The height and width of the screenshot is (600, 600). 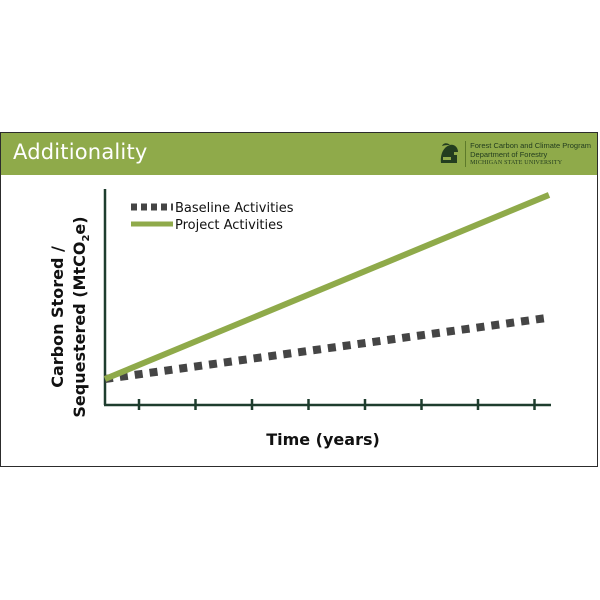 What do you see at coordinates (509, 154) in the screenshot?
I see `logo-department: Department of Forestry` at bounding box center [509, 154].